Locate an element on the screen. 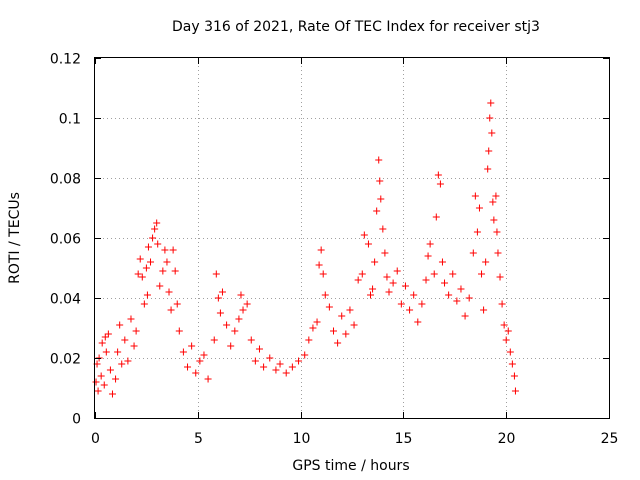 This screenshot has height=480, width=640. y-tick-label: 0.12 is located at coordinates (65, 60).